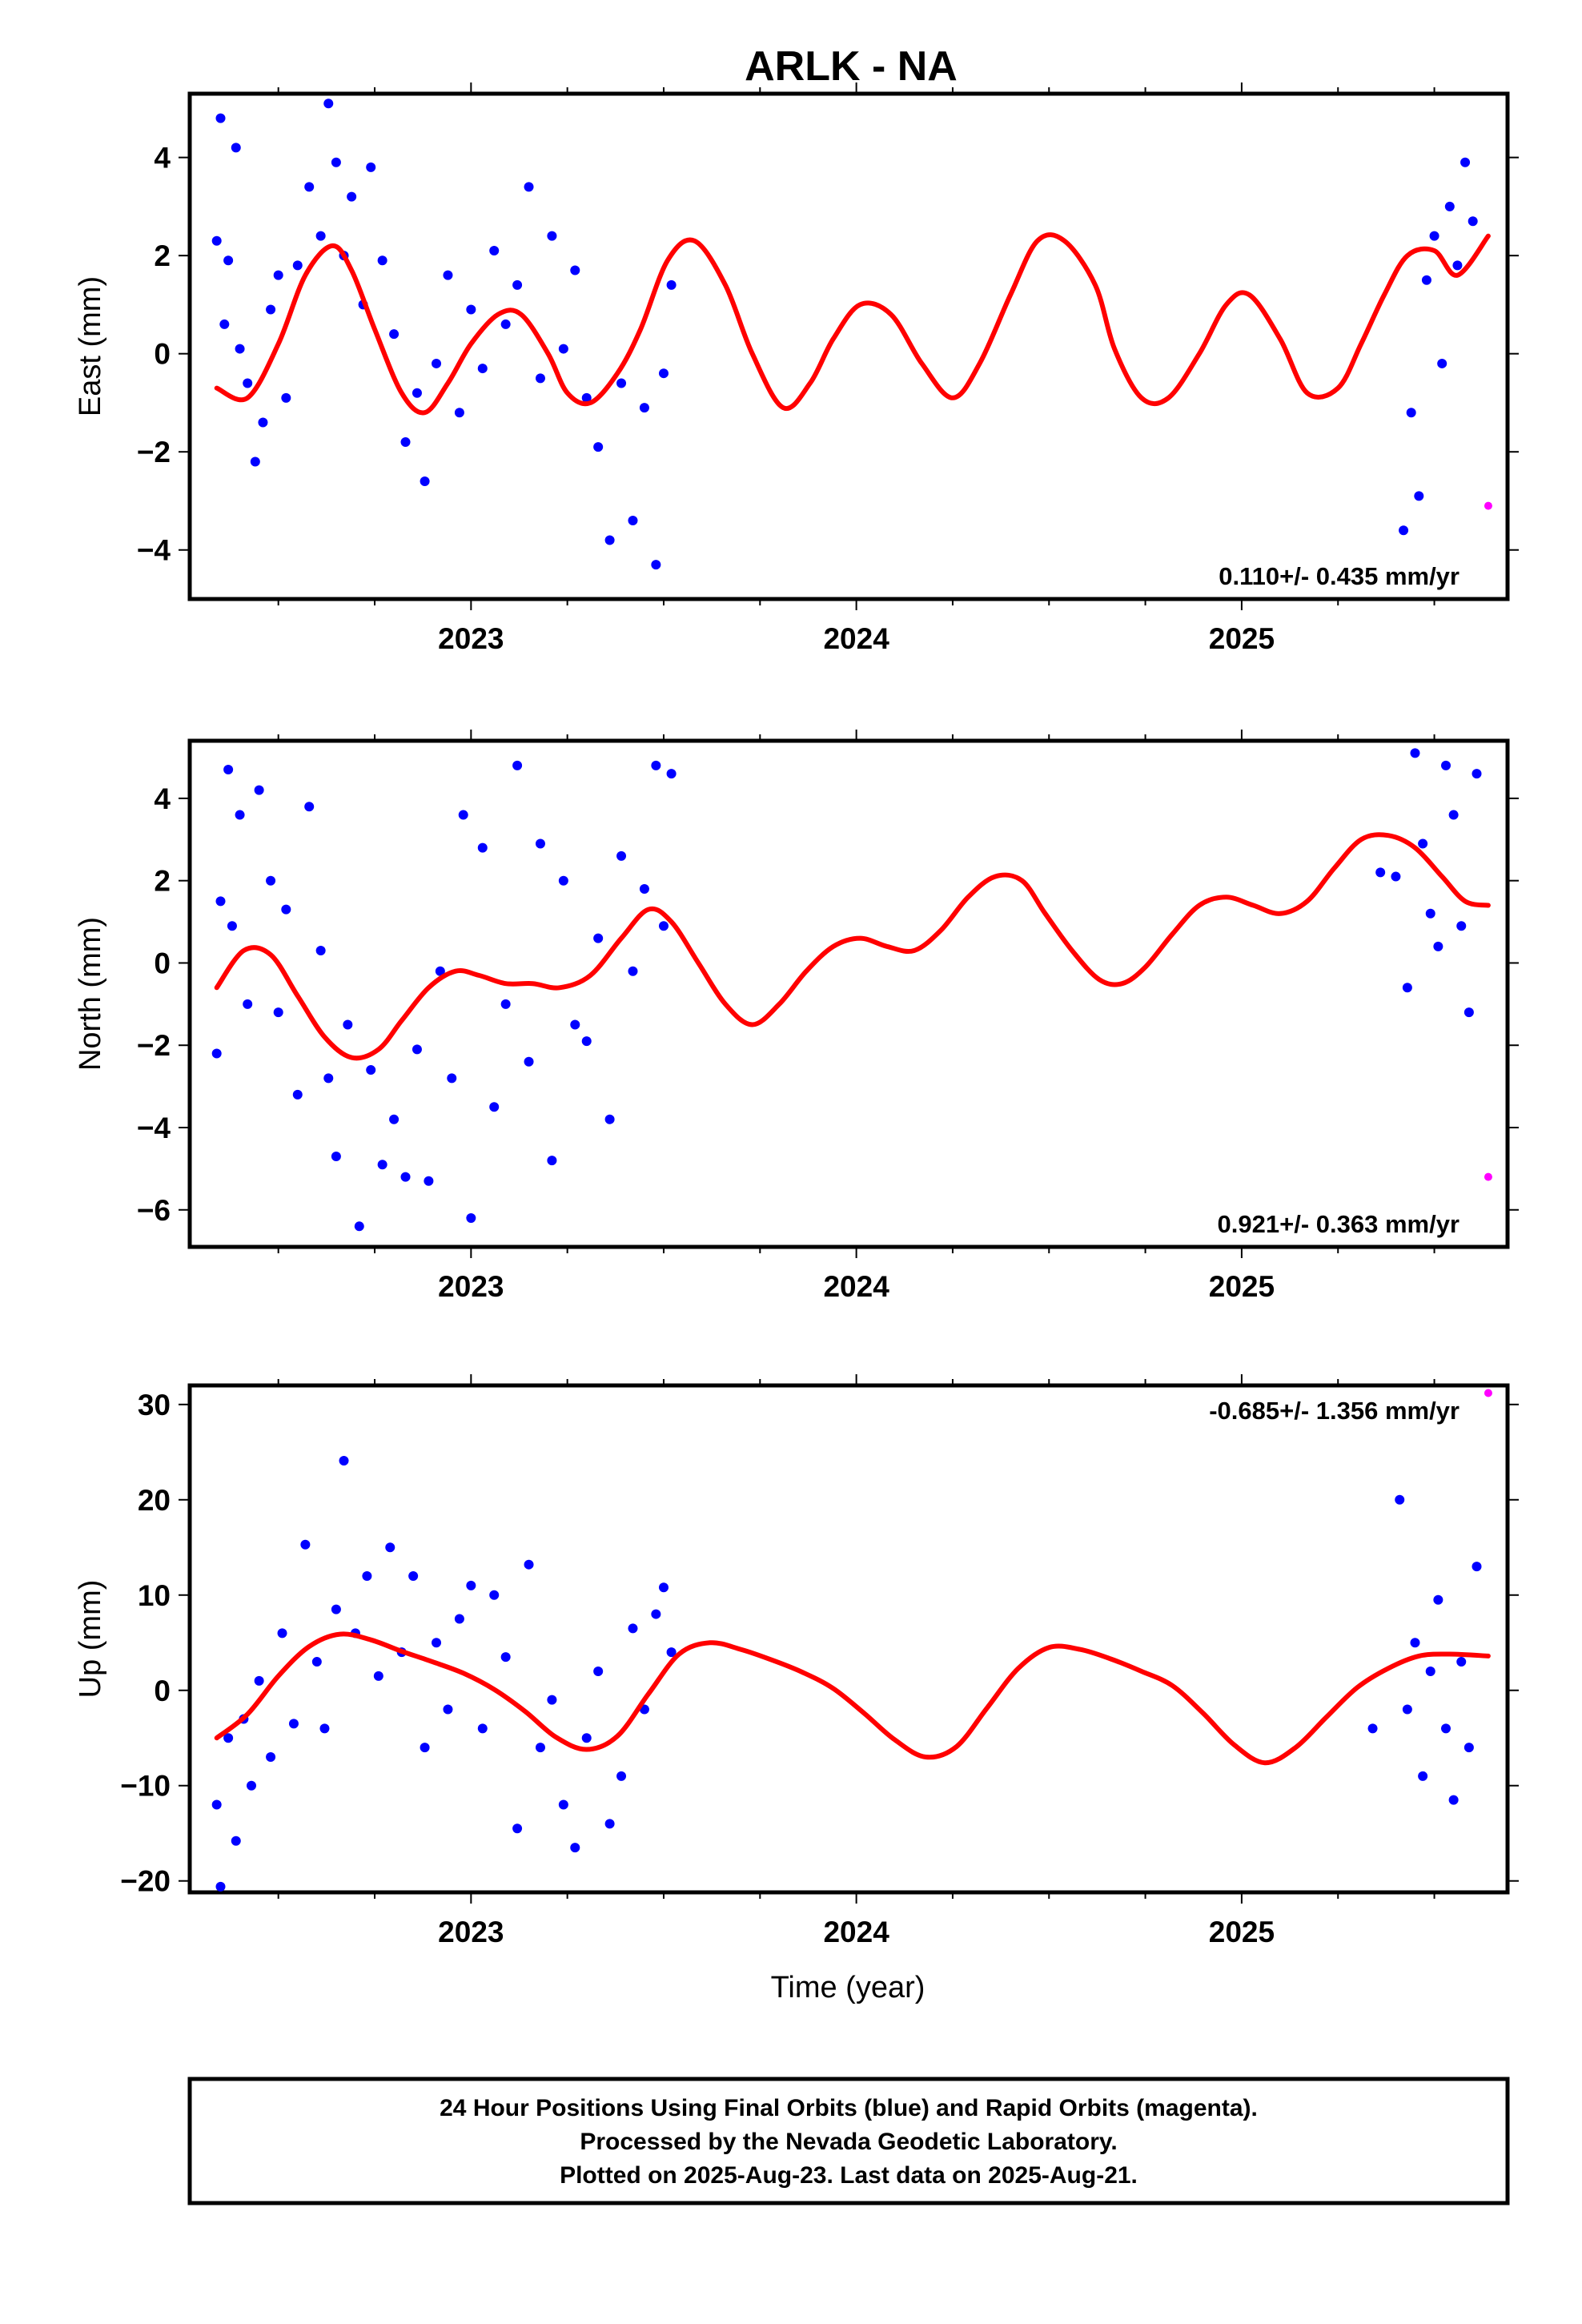 This screenshot has height=2324, width=1582. Describe the element at coordinates (848, 1988) in the screenshot. I see `x-axis-label: Time (year)` at that location.